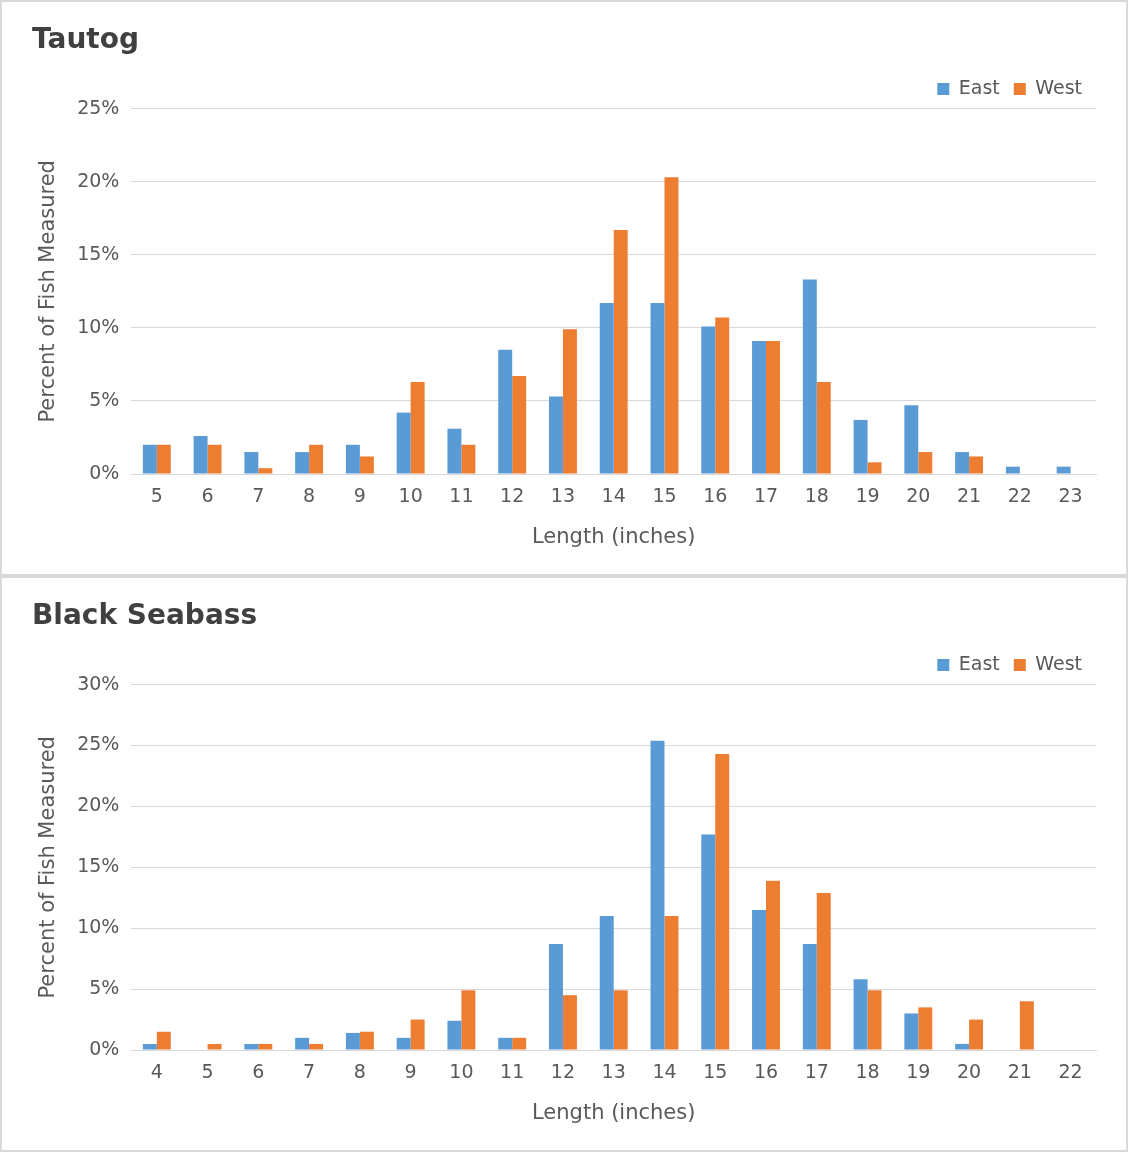 The image size is (1128, 1155). I want to click on x-tick-label: 20, so click(918, 495).